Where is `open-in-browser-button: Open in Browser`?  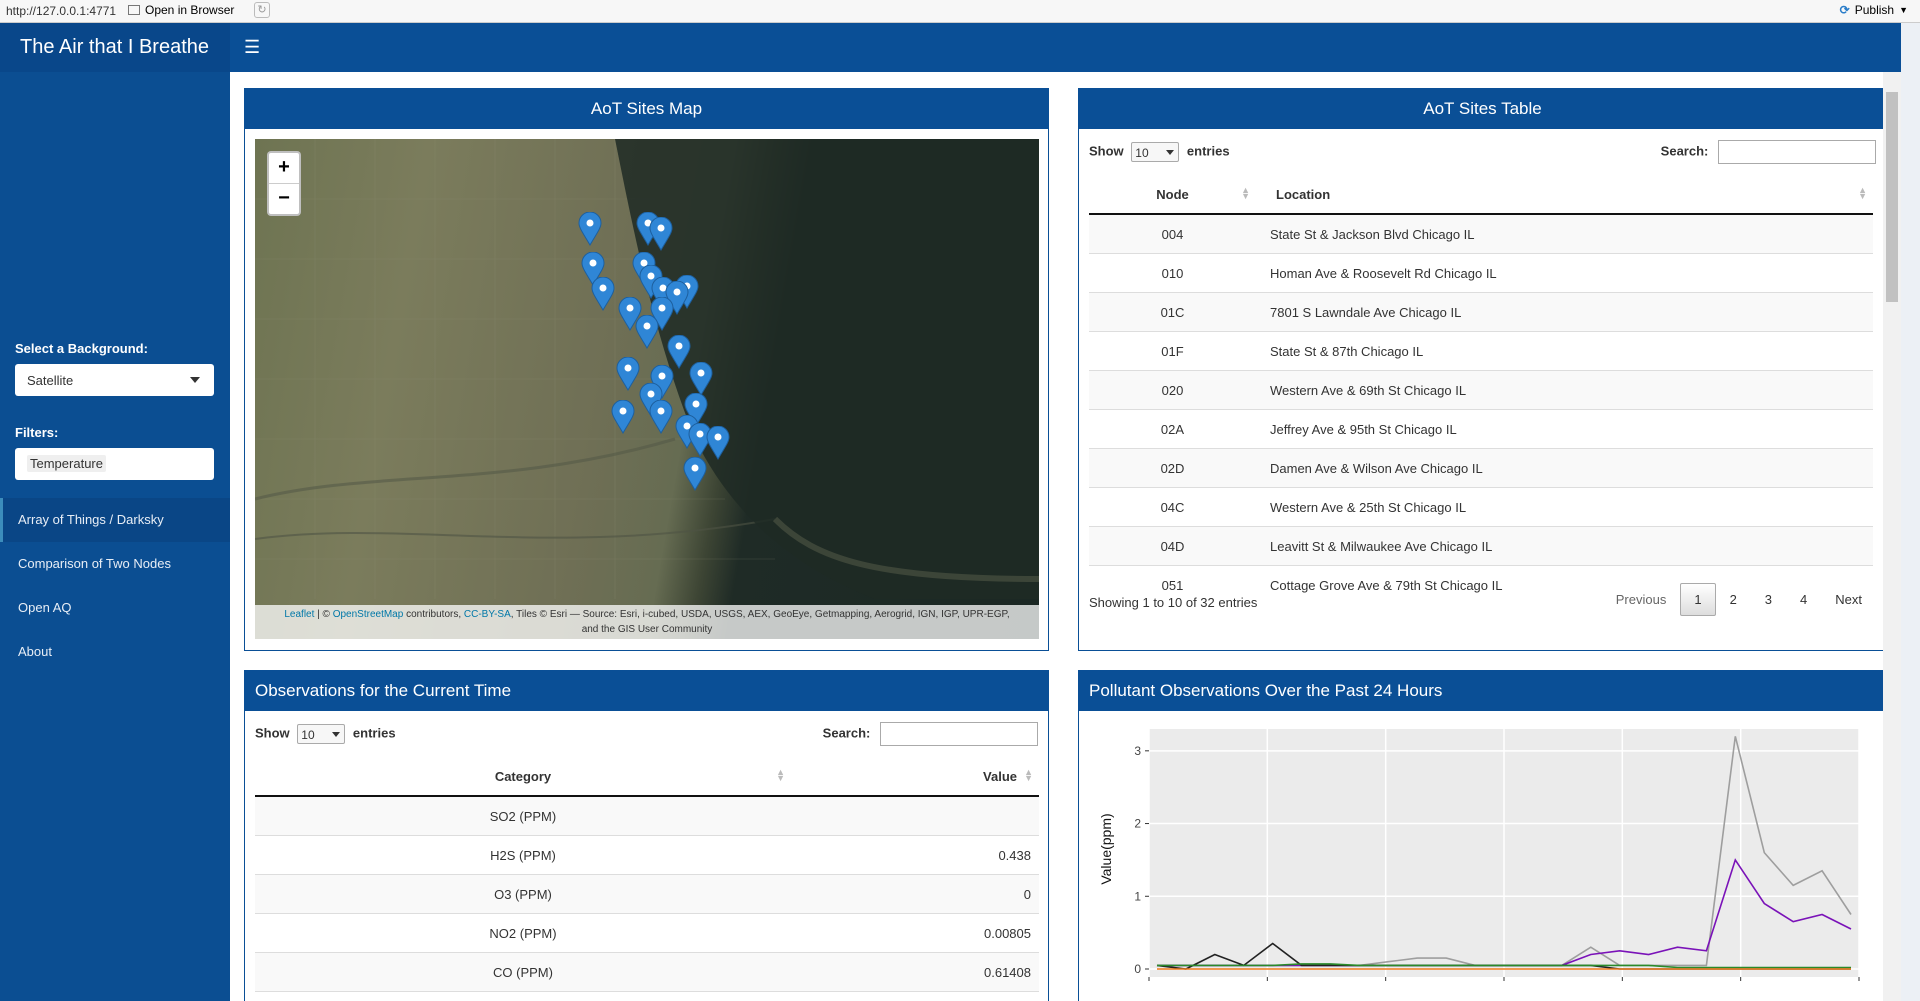 open-in-browser-button: Open in Browser is located at coordinates (181, 10).